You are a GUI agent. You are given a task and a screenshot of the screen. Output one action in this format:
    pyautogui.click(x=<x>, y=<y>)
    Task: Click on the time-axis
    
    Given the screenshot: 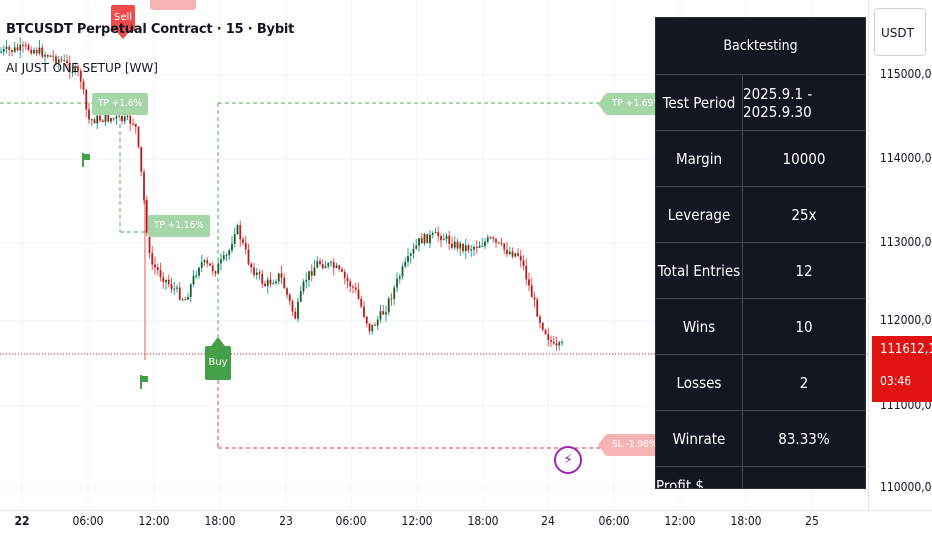 What is the action you would take?
    pyautogui.click(x=466, y=530)
    